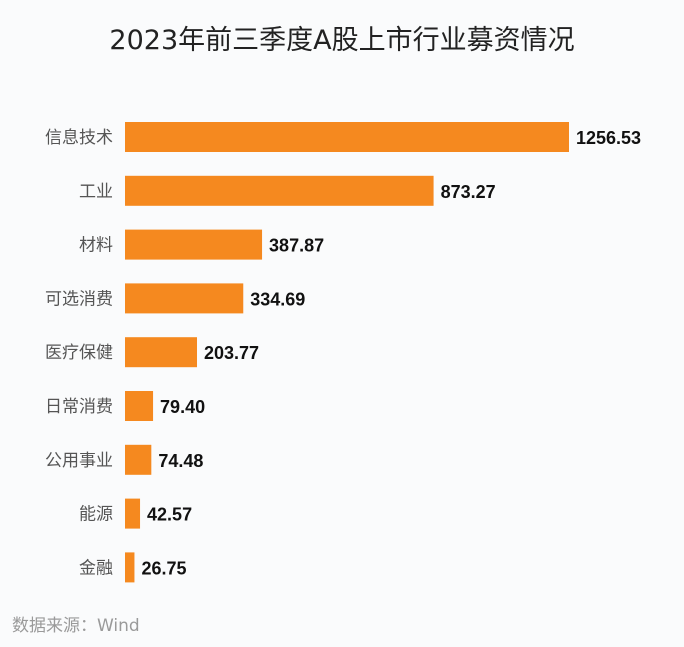  What do you see at coordinates (79, 353) in the screenshot?
I see `category-label: 医疗保健` at bounding box center [79, 353].